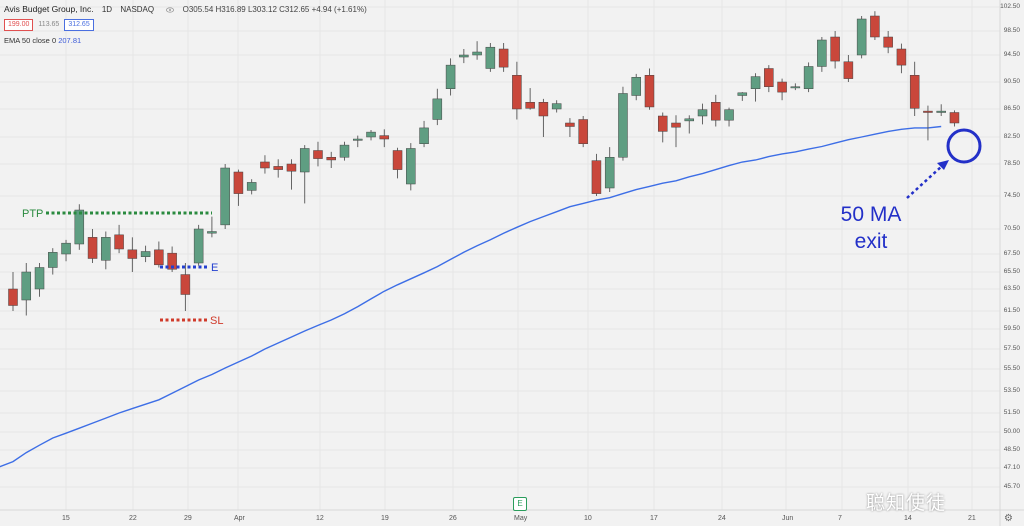  What do you see at coordinates (1011, 253) in the screenshot?
I see `price-tick-label: 67.50` at bounding box center [1011, 253].